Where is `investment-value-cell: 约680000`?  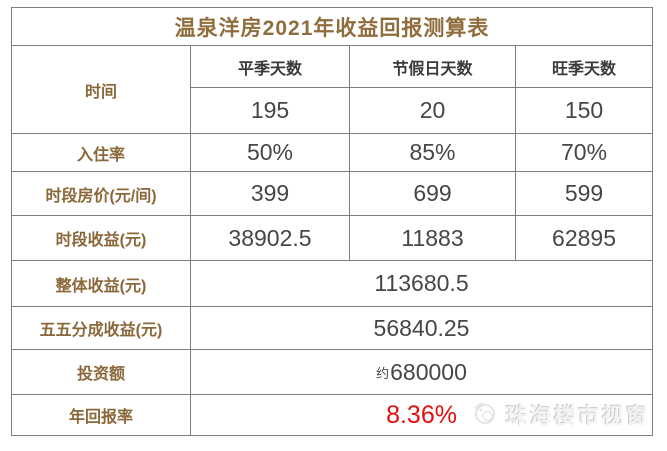 investment-value-cell: 约680000 is located at coordinates (421, 372).